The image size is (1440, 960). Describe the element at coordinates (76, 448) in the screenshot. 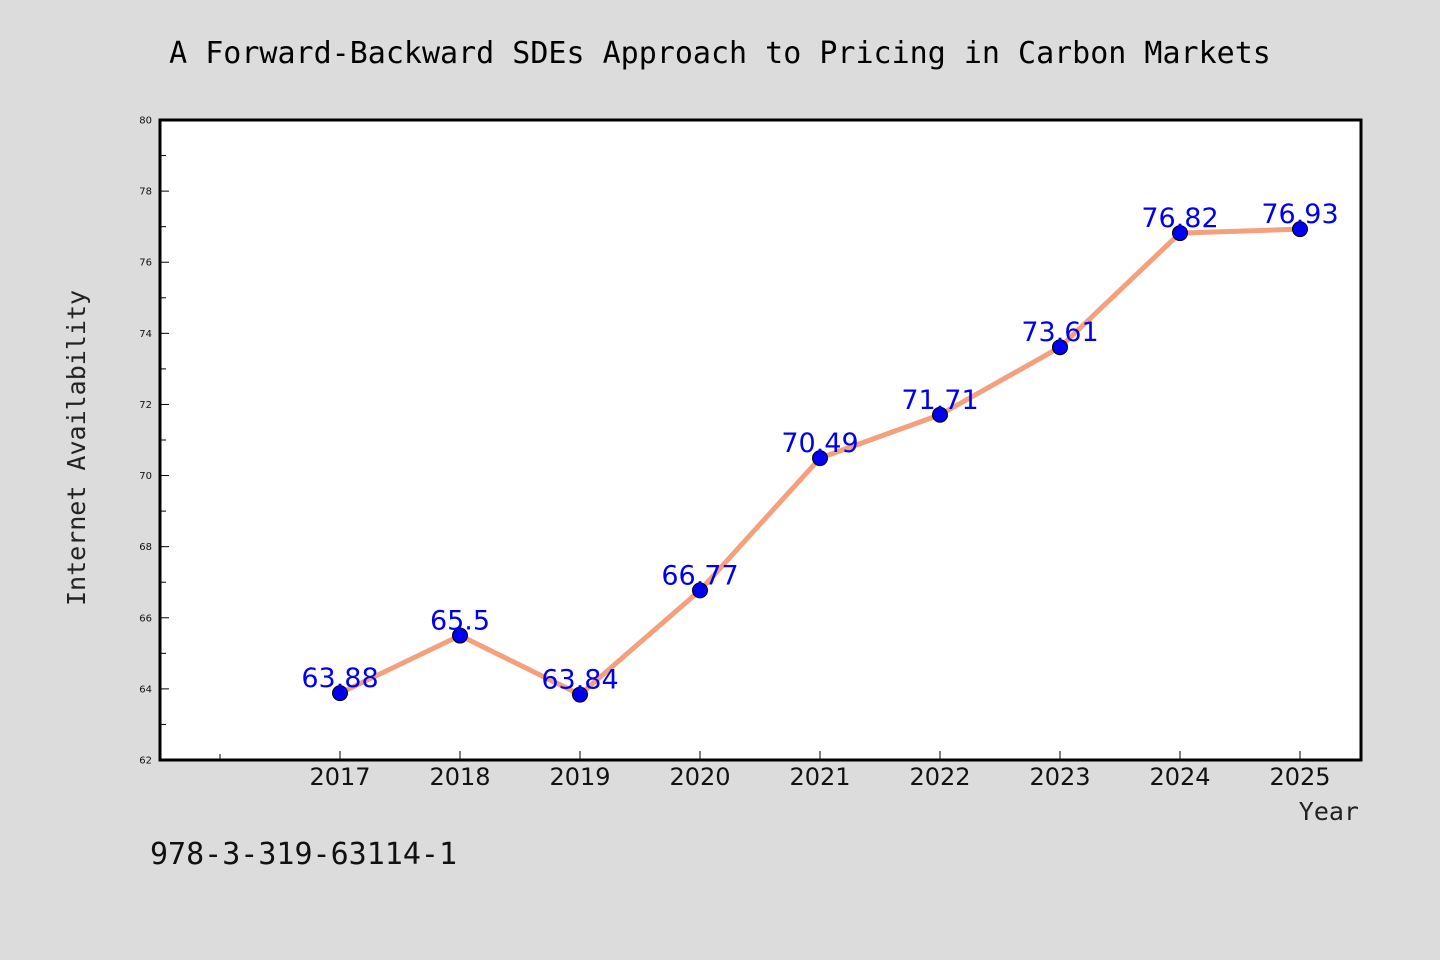

I see `y-axis-label: Internet Availability` at that location.